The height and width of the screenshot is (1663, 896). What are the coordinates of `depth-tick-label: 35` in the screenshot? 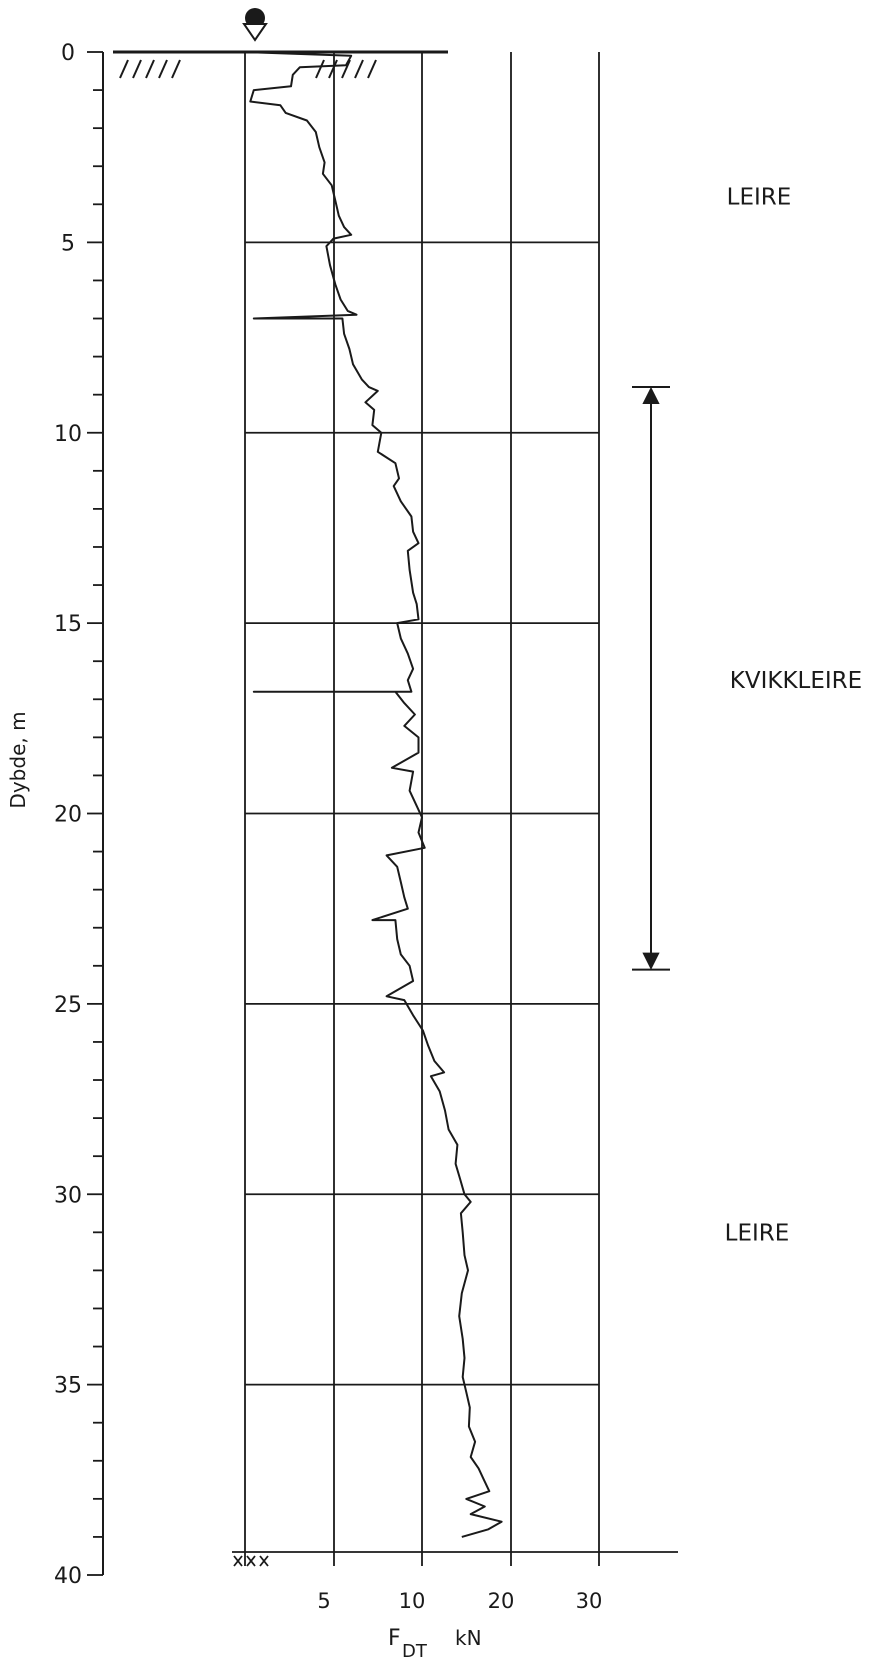 It's located at (68, 1386).